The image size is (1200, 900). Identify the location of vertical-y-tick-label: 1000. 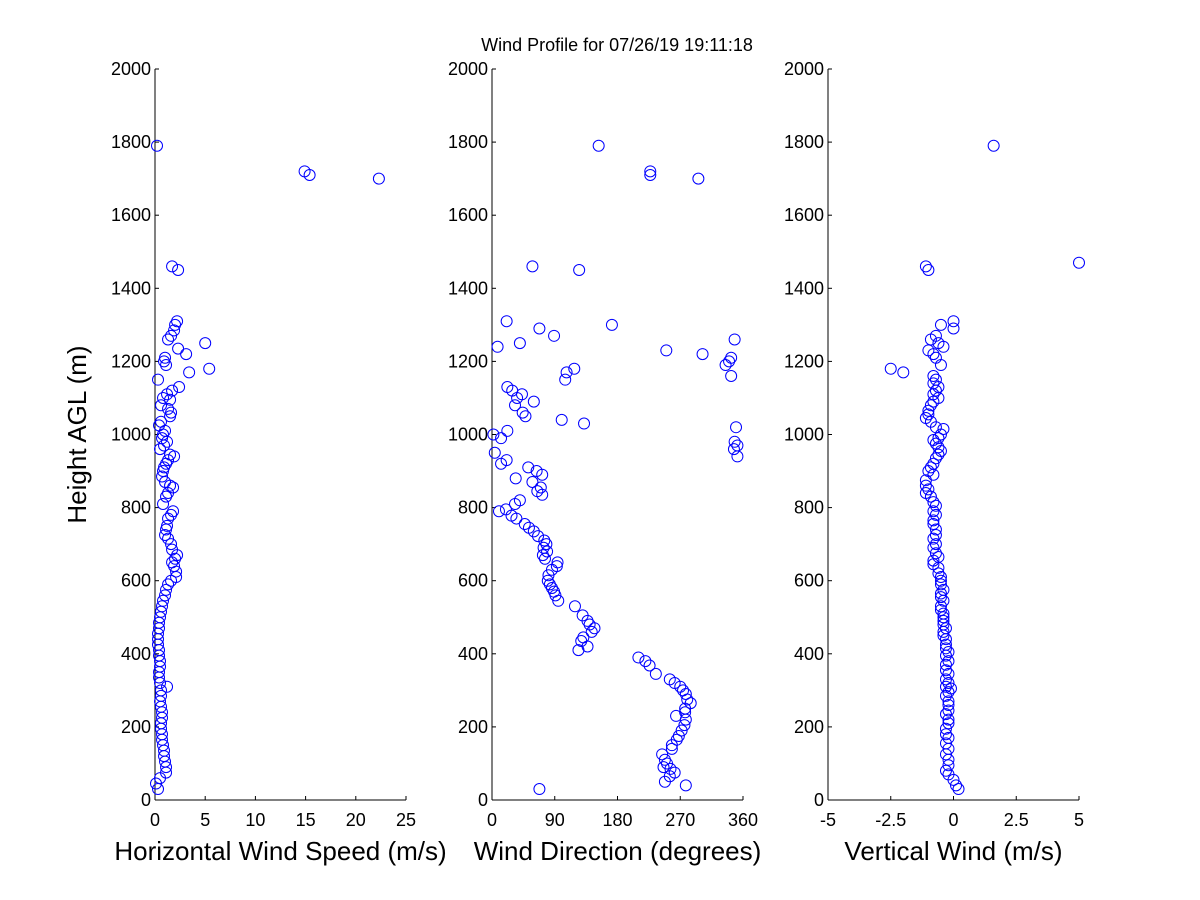
(804, 435).